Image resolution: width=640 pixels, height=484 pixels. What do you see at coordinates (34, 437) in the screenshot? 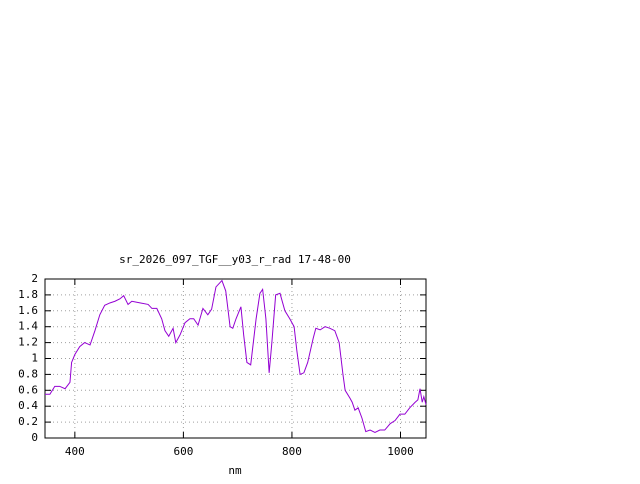
I see `y-tick-label: 0` at bounding box center [34, 437].